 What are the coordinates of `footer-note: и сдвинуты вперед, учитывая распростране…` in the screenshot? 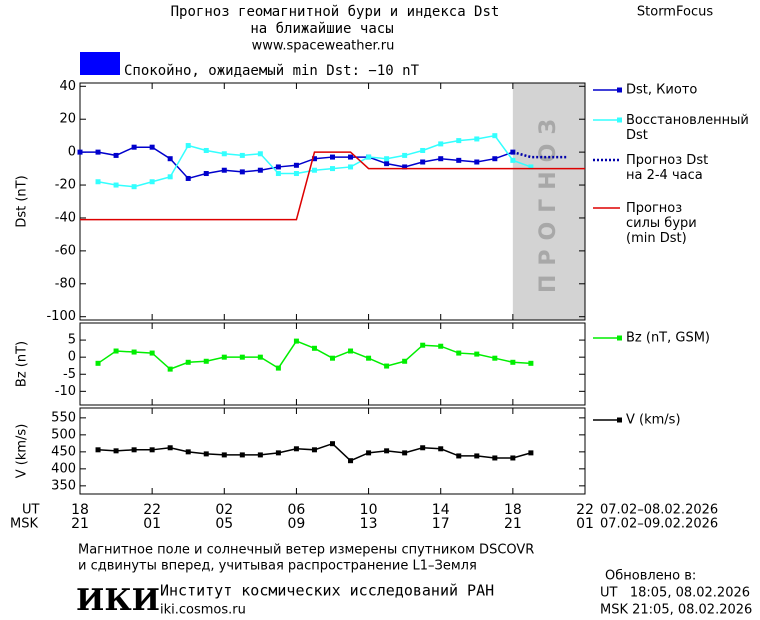 It's located at (277, 566).